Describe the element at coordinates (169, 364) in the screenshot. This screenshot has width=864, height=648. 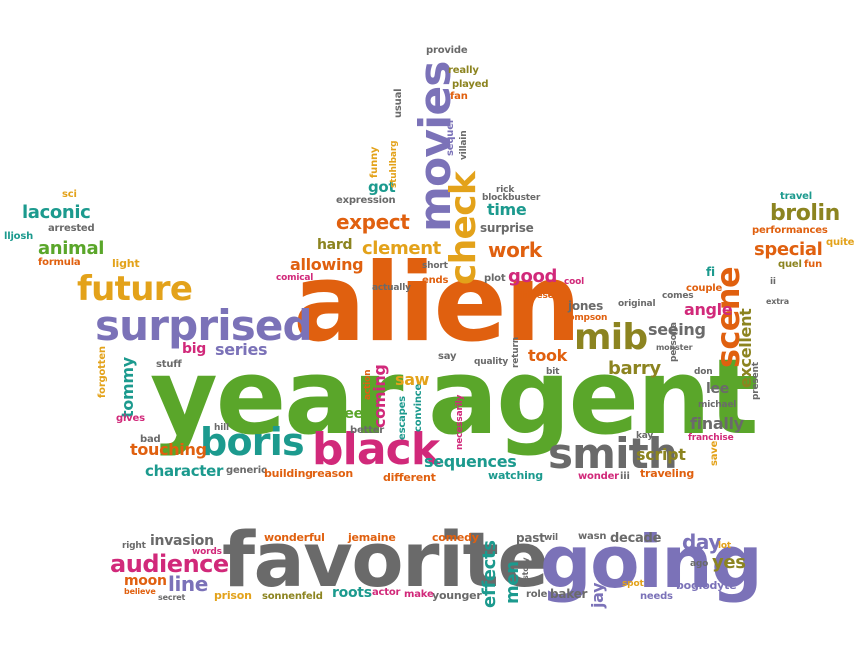
I see `word-stuff: stuff` at that location.